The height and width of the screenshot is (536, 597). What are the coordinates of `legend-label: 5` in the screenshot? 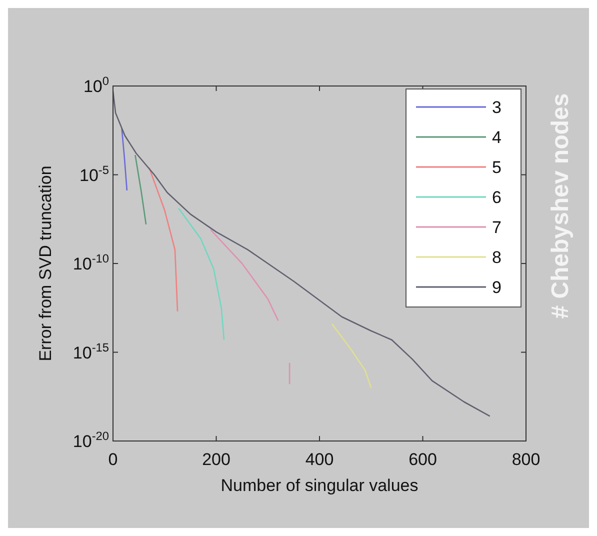 It's located at (497, 167).